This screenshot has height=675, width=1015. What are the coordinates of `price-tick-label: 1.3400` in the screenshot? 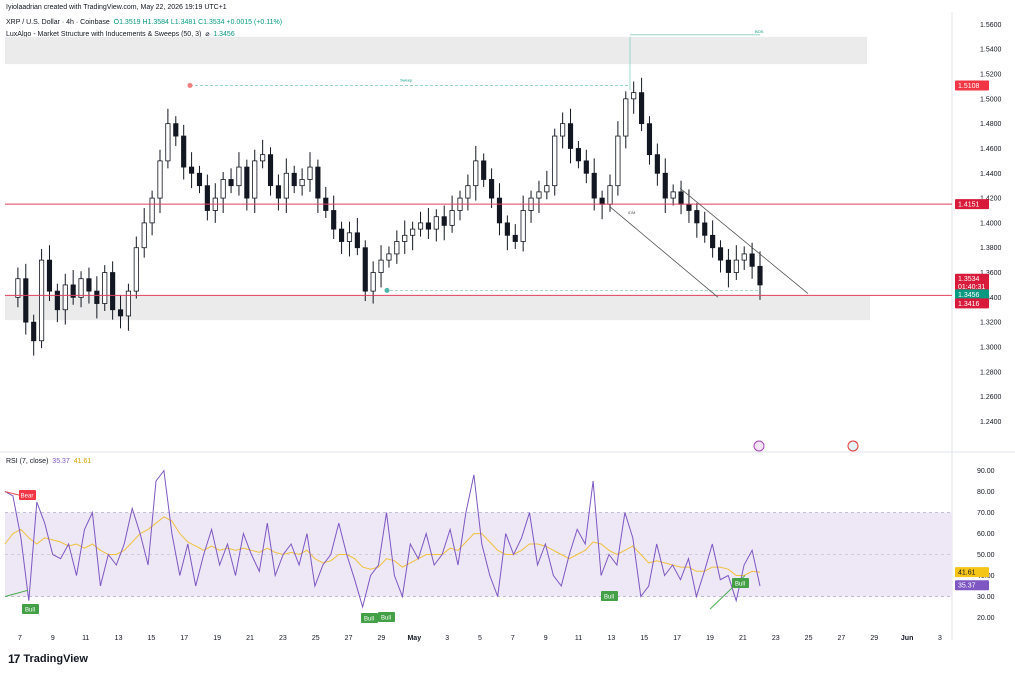 It's located at (991, 298).